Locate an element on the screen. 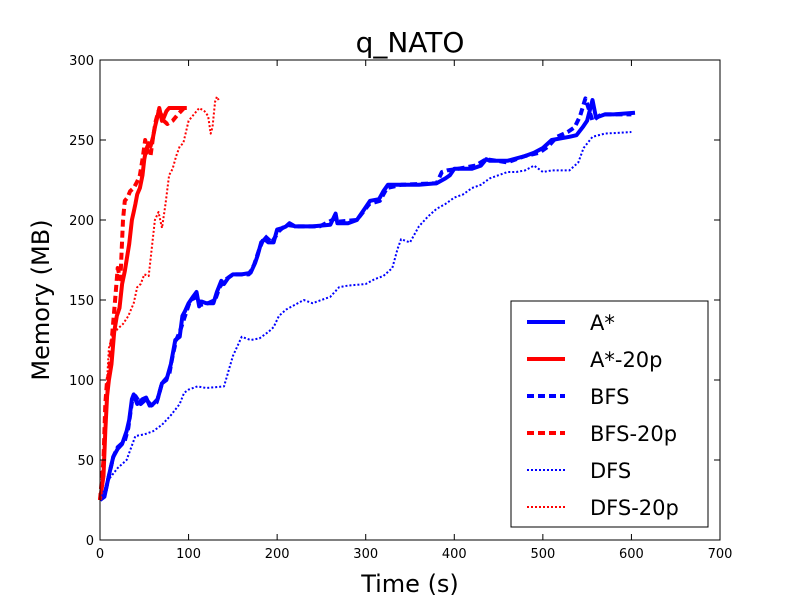 This screenshot has width=800, height=600. x-tick-label-6: 600 is located at coordinates (631, 554).